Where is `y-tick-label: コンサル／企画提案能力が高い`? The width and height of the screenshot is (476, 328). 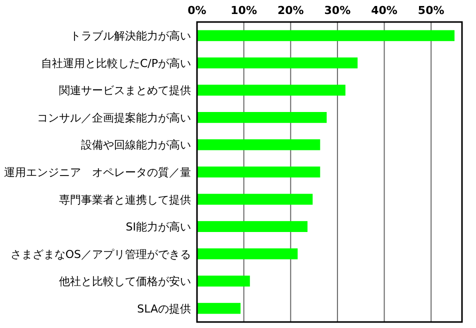
y-tick-label: コンサル／企画提案能力が高い is located at coordinates (114, 117).